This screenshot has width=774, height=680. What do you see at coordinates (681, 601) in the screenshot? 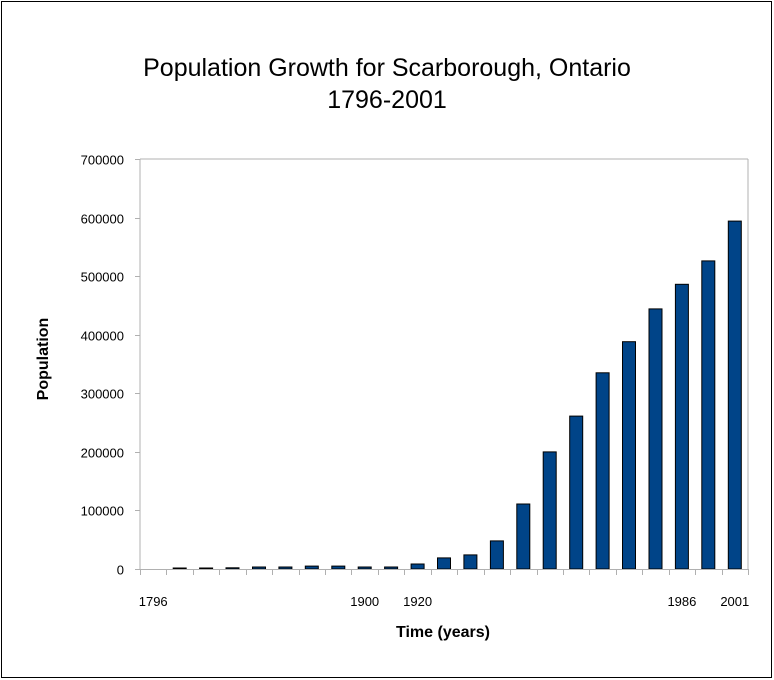
I see `x-tick-label: 1986` at bounding box center [681, 601].